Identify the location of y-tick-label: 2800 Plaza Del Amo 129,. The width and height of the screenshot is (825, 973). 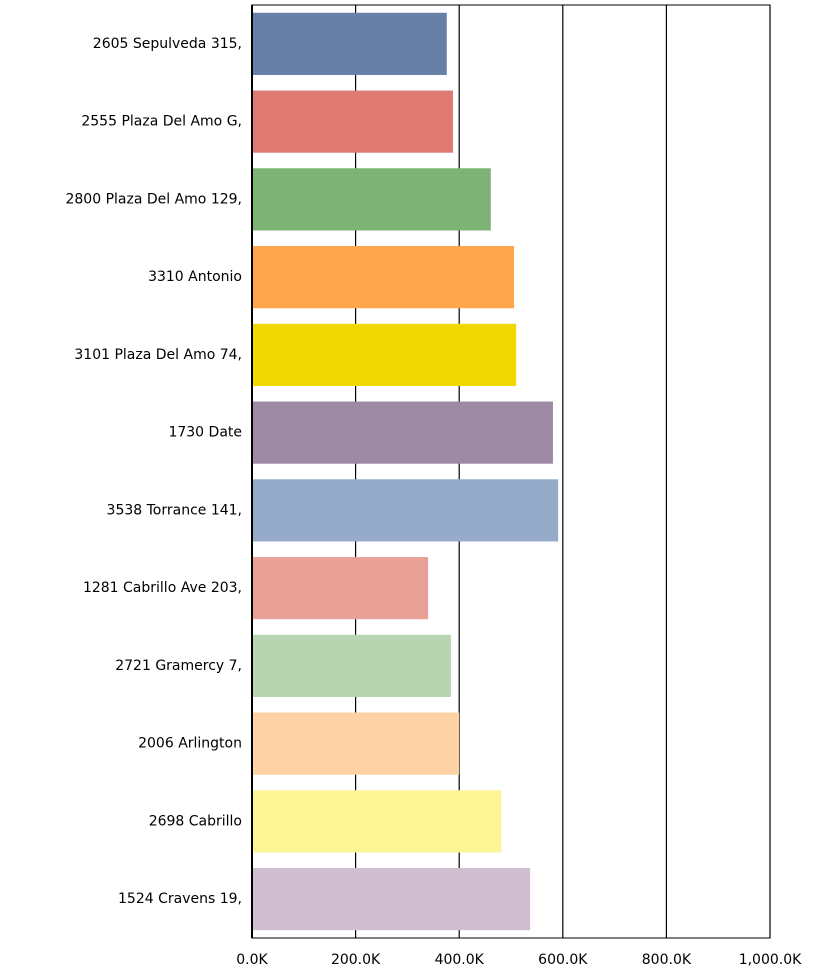
(153, 199).